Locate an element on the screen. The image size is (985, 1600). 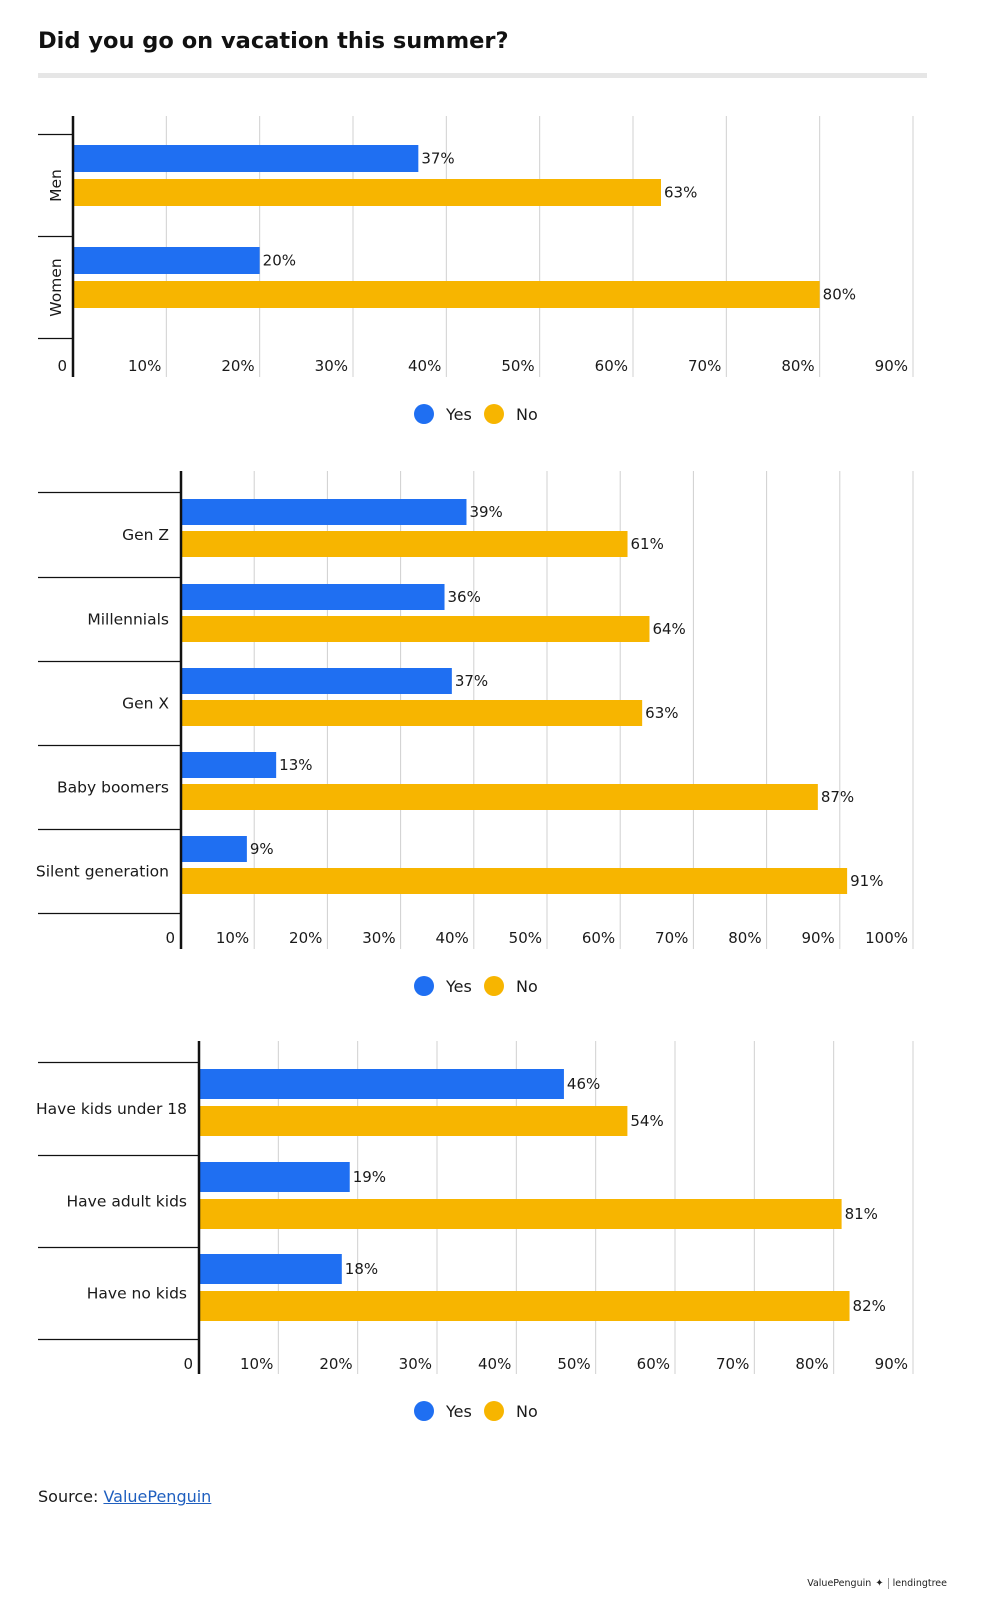
category-label: Have adult kids is located at coordinates (127, 1202).